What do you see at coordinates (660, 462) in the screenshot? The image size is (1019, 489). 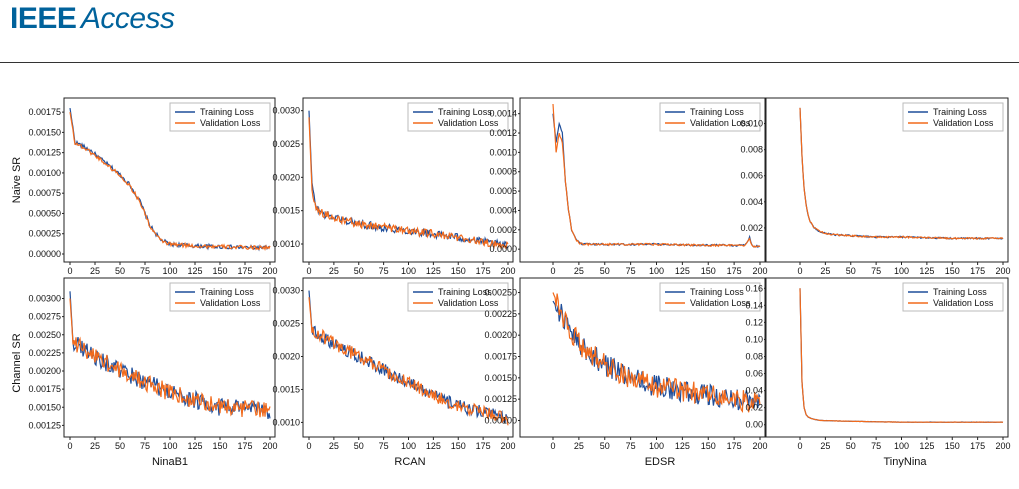 I see `col-label-edsr: EDSR` at bounding box center [660, 462].